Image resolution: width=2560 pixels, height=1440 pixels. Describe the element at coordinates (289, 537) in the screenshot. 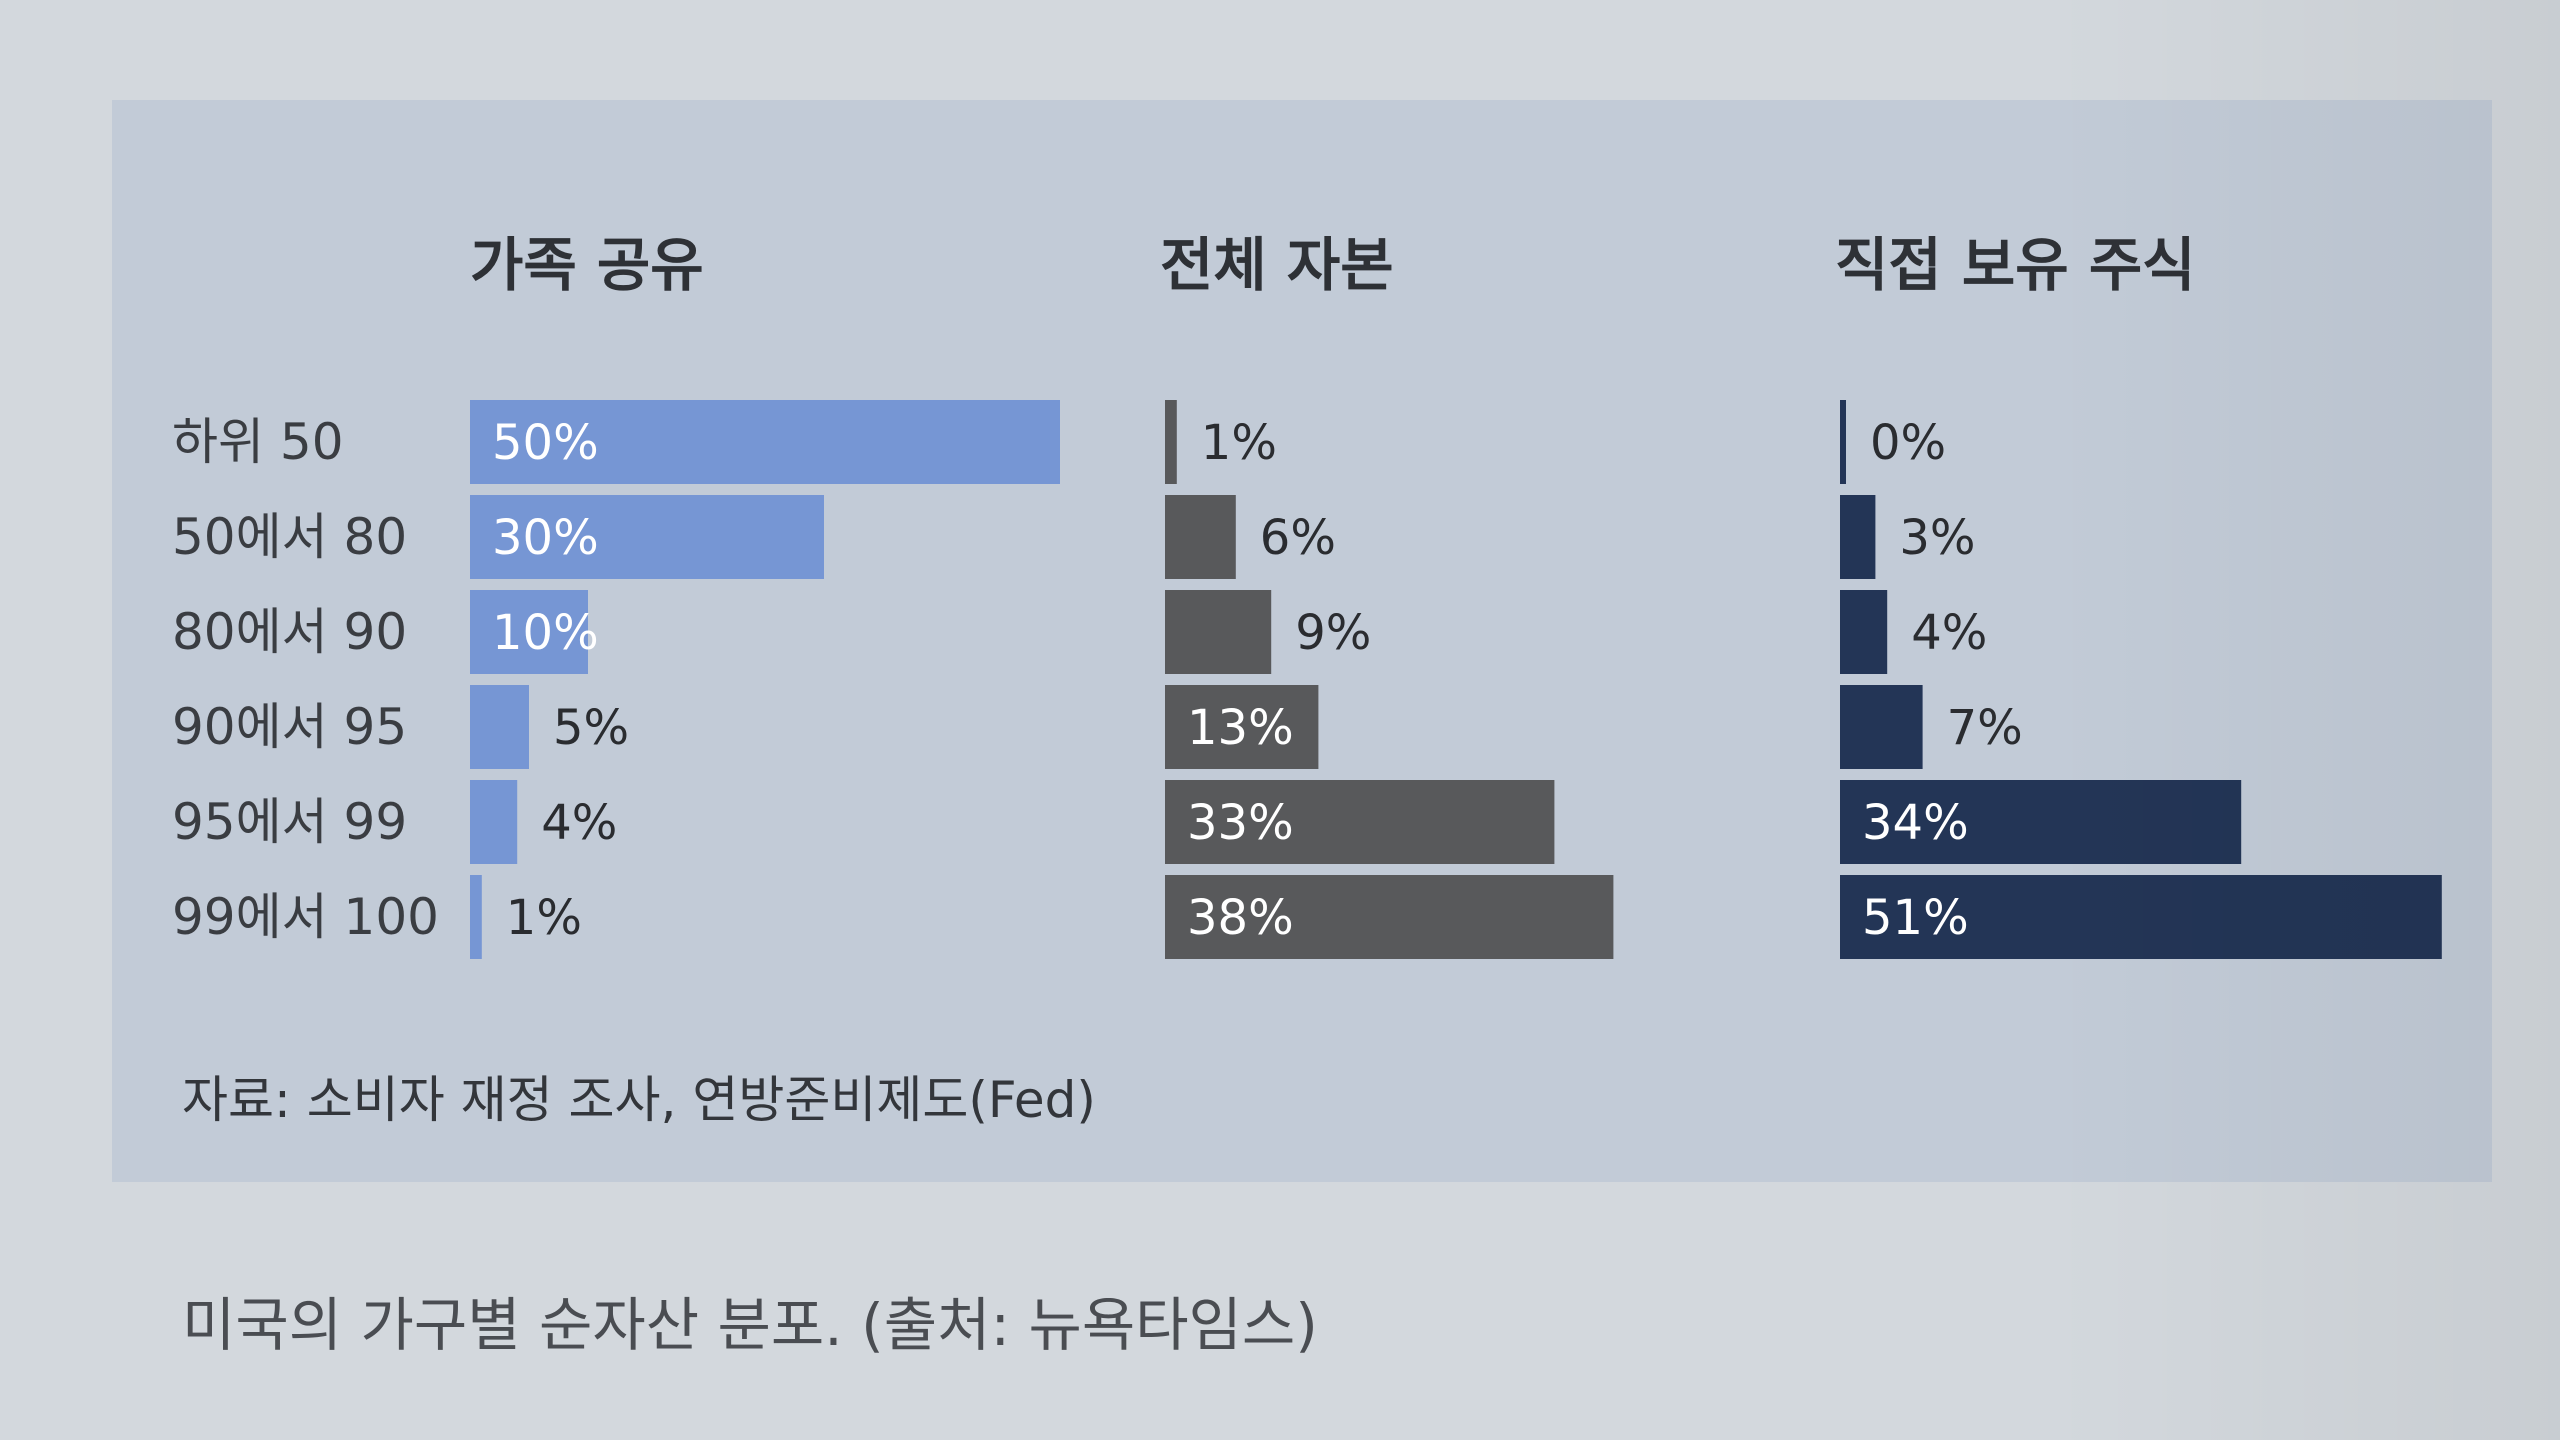

I see `category-label: 50에서 80` at that location.